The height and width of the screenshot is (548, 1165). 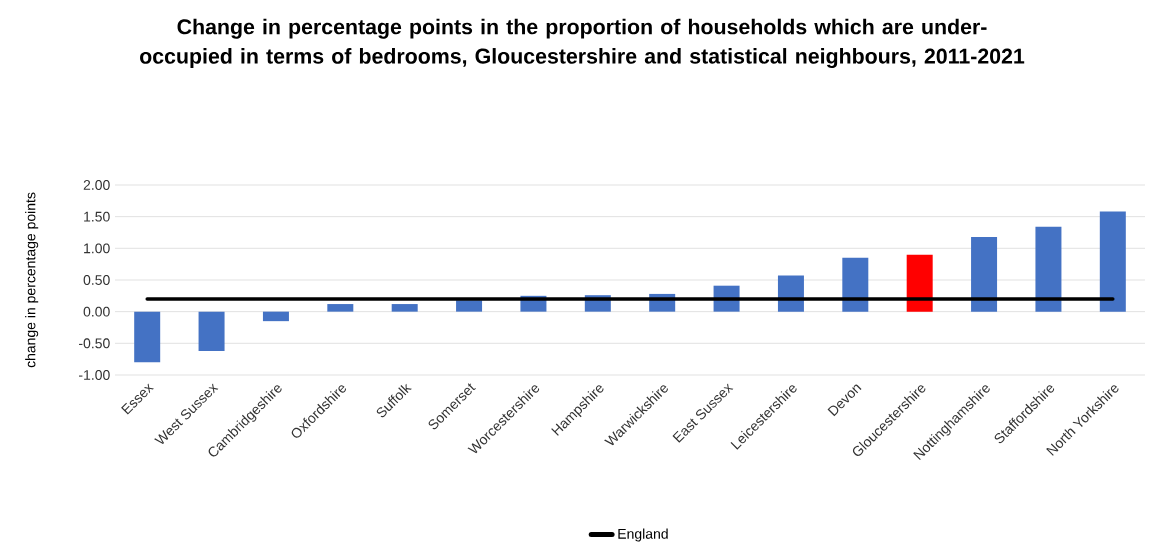 What do you see at coordinates (643, 535) in the screenshot?
I see `legend-label: England` at bounding box center [643, 535].